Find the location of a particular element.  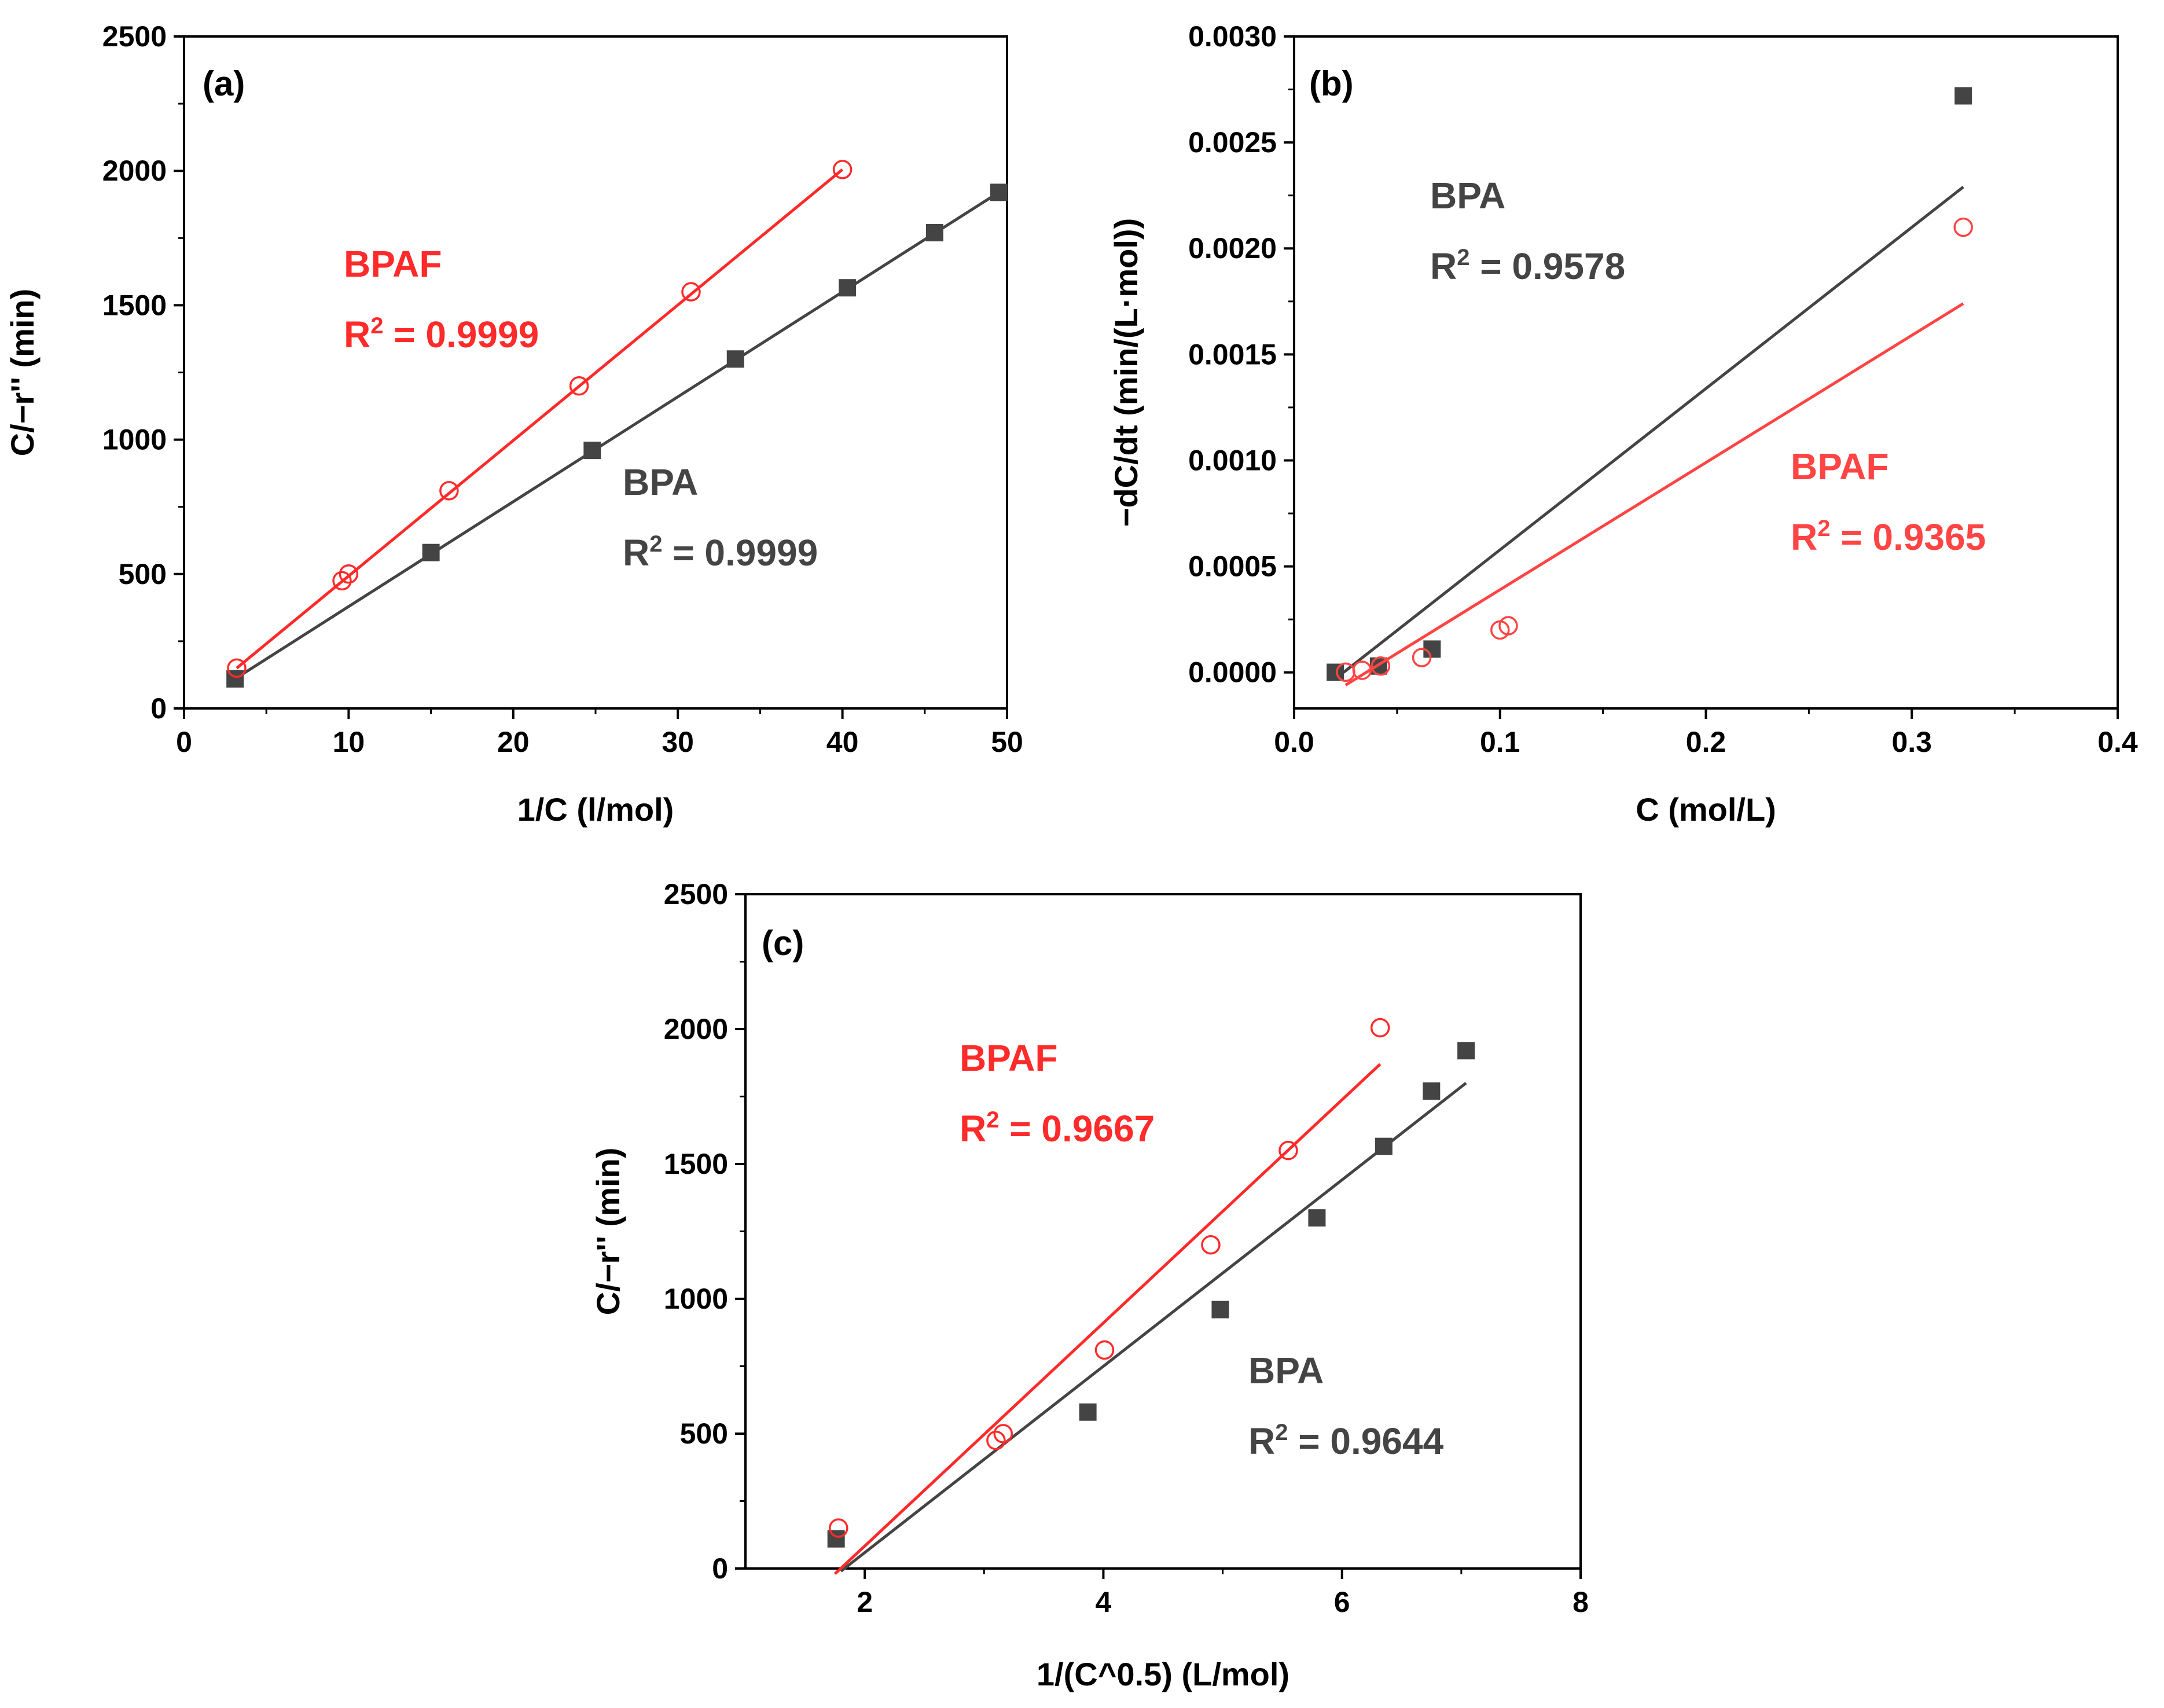

r-squared-label-bpa: R2 = 0.9578 is located at coordinates (1527, 266).